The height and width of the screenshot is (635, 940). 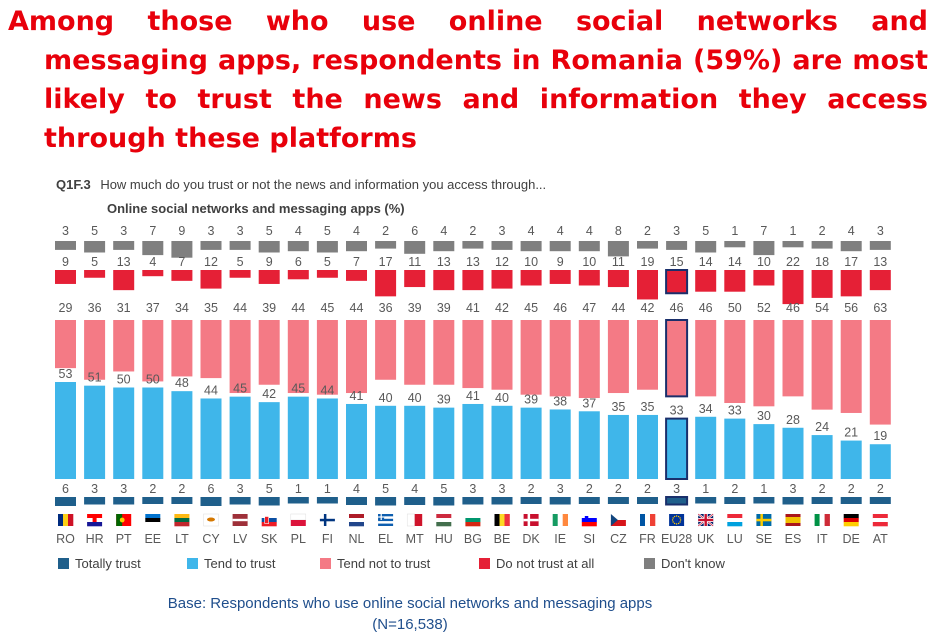 I want to click on totally-trust-label-lu: 2, so click(x=734, y=489).